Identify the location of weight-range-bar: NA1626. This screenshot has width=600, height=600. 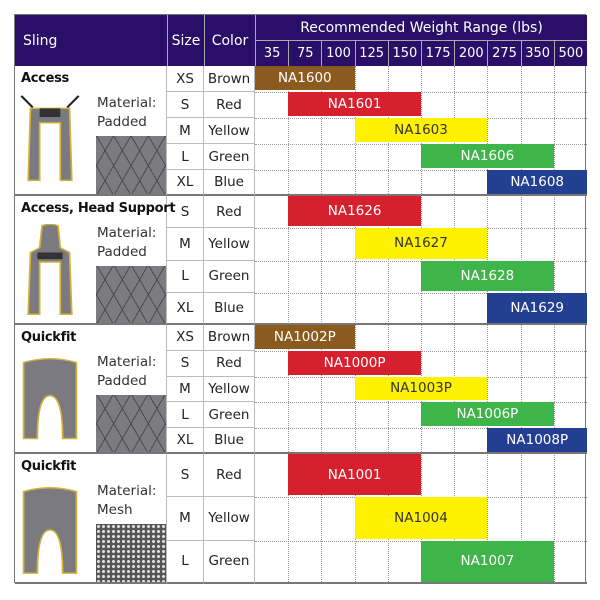
(354, 211).